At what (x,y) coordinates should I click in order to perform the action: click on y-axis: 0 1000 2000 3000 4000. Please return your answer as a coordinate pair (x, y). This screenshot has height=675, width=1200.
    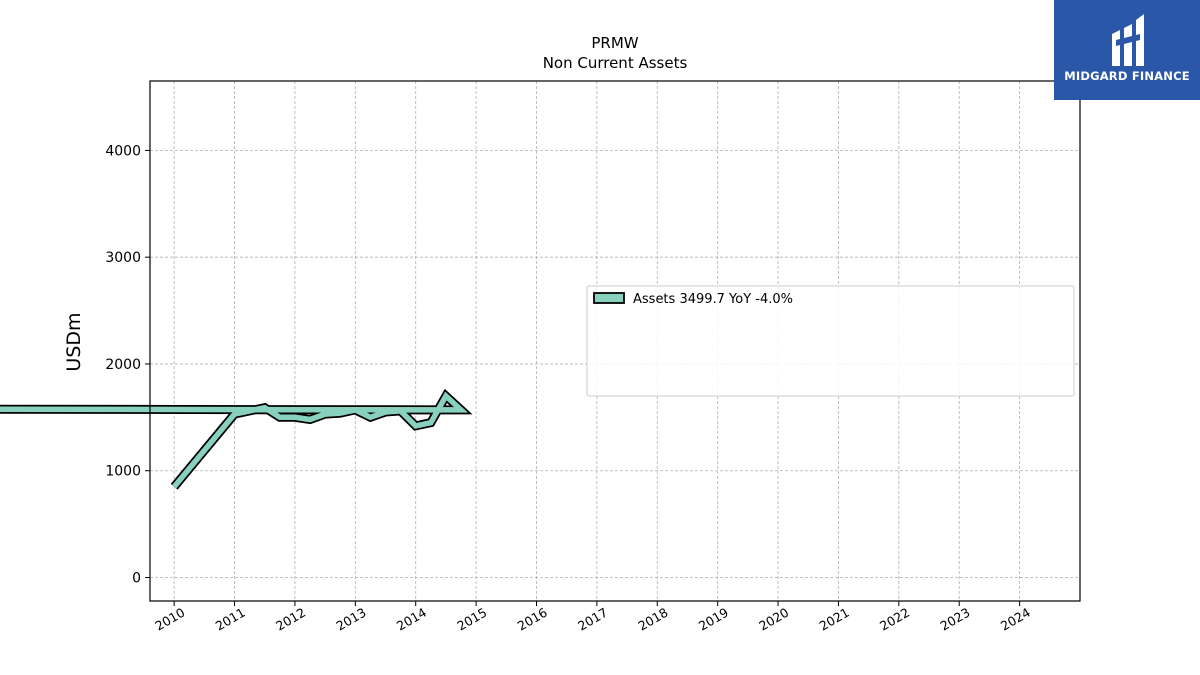
    Looking at the image, I should click on (127, 365).